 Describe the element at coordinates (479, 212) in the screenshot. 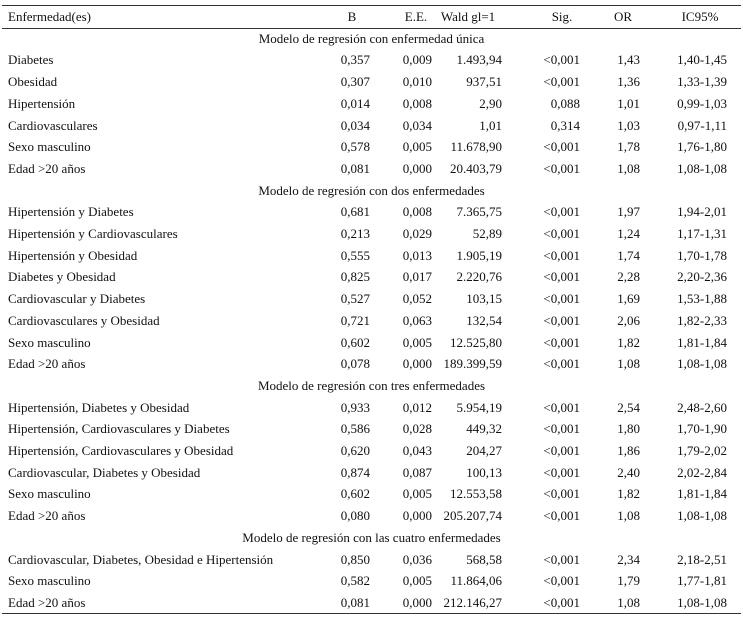

I see `cell-value: 7.365,75` at that location.